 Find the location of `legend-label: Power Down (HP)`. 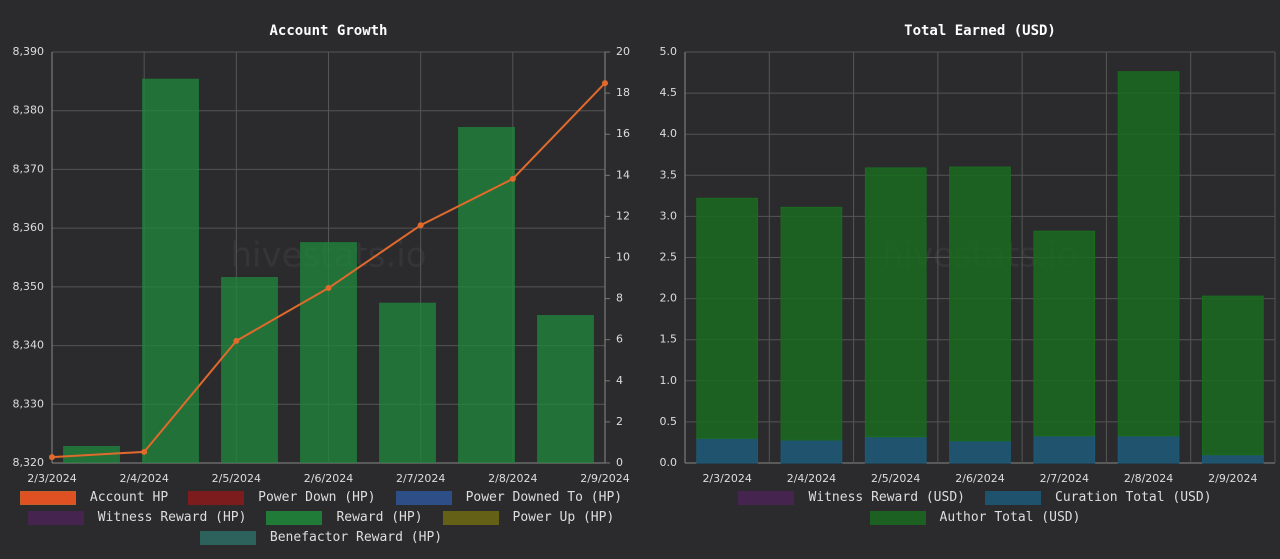

legend-label: Power Down (HP) is located at coordinates (317, 497).